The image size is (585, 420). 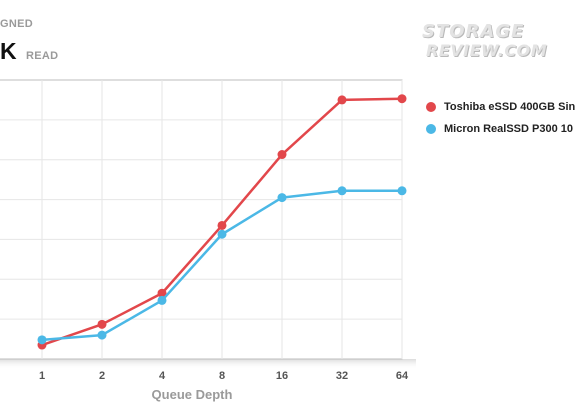 What do you see at coordinates (342, 376) in the screenshot?
I see `x-tick-label: 32` at bounding box center [342, 376].